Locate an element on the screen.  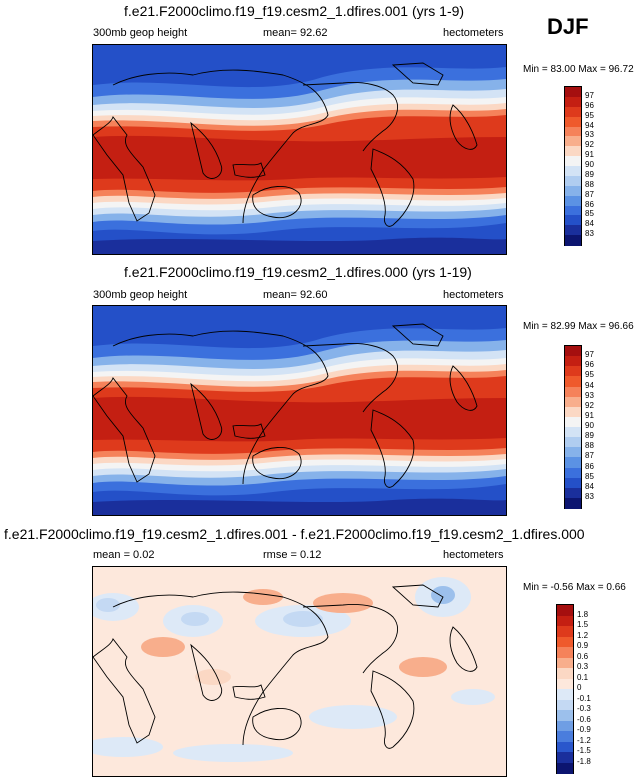
coastlines is located at coordinates (285, 144).